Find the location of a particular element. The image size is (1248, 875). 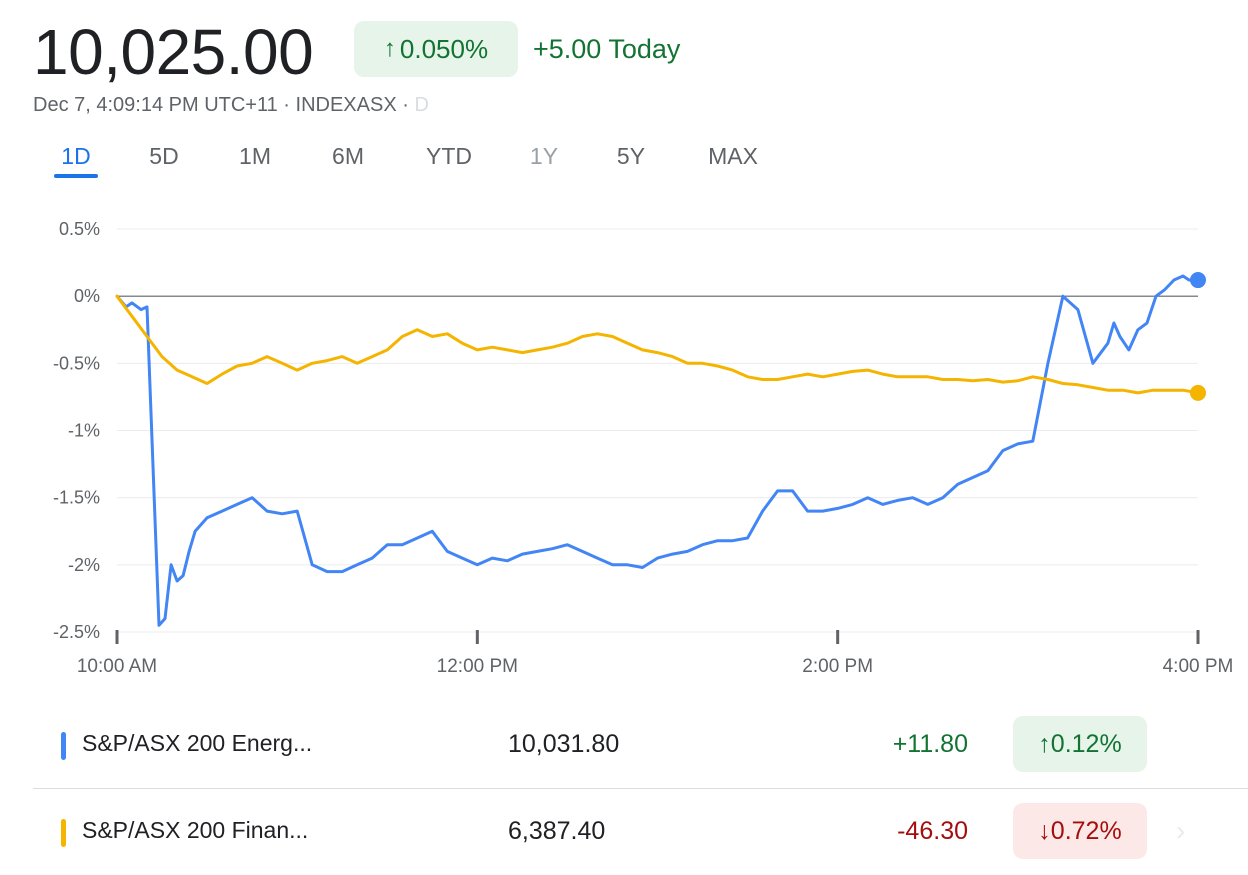

row-value: 6,387.40 is located at coordinates (557, 831).